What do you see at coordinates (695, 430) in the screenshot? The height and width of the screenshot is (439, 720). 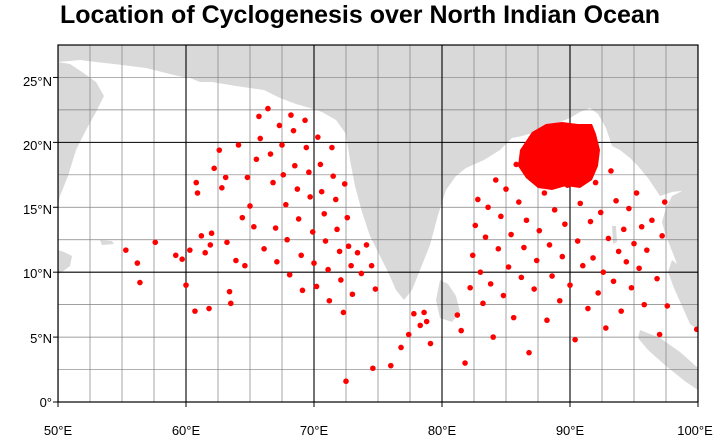 I see `x-tick-label: 100°E` at bounding box center [695, 430].